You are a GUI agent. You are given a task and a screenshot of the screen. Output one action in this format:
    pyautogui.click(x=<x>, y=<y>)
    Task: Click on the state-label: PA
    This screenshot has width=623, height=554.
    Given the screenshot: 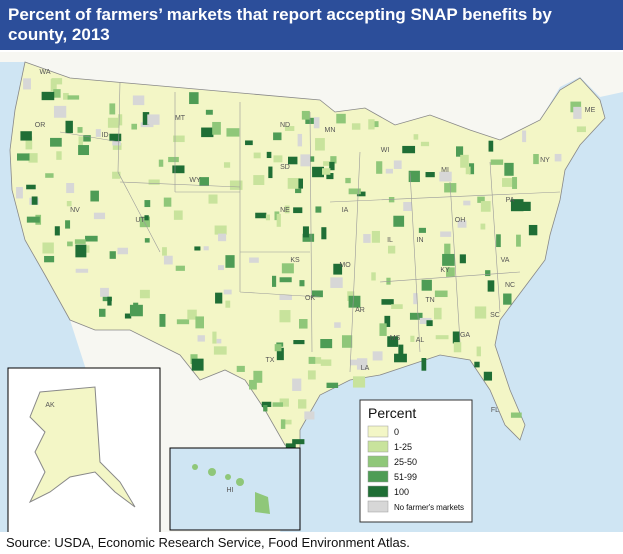 What is the action you would take?
    pyautogui.click(x=510, y=200)
    